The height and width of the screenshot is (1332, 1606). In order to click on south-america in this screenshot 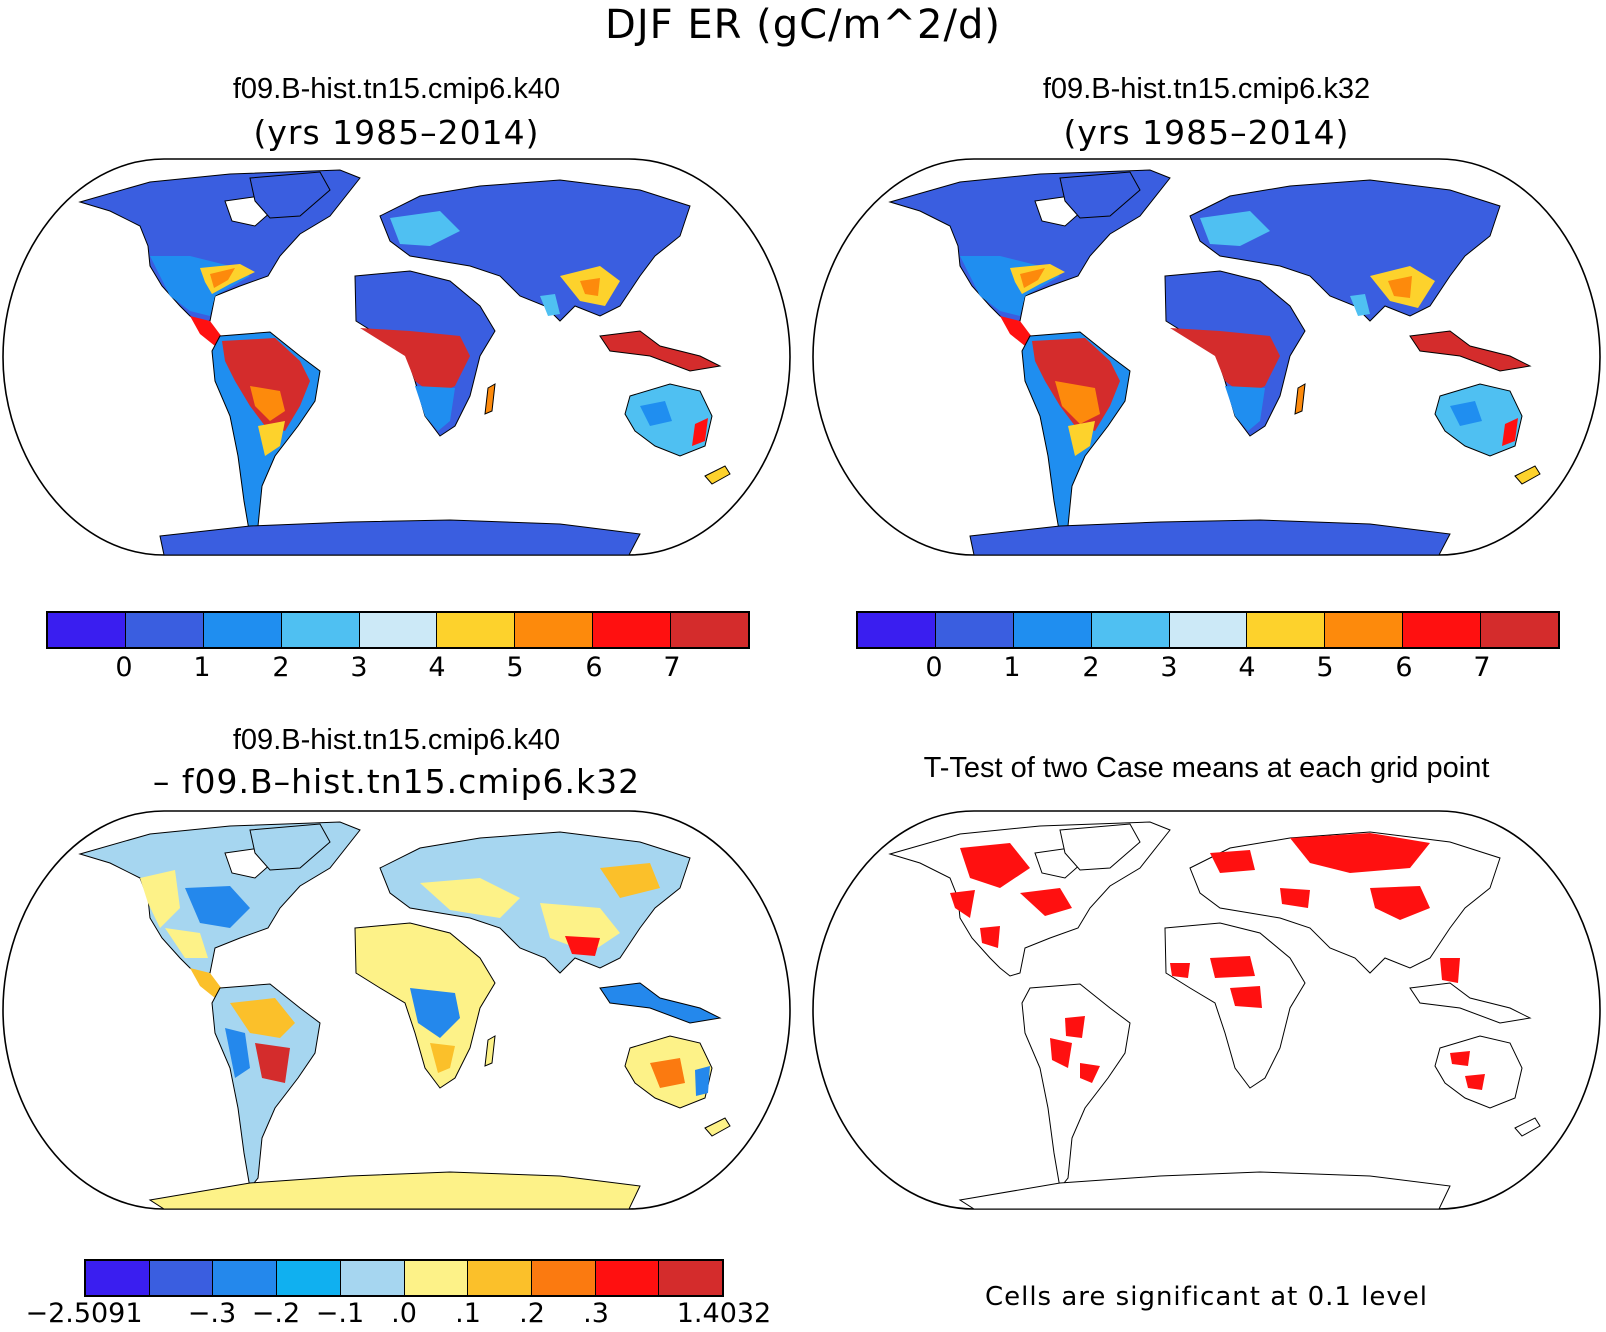, I will do `click(1076, 1086)`.